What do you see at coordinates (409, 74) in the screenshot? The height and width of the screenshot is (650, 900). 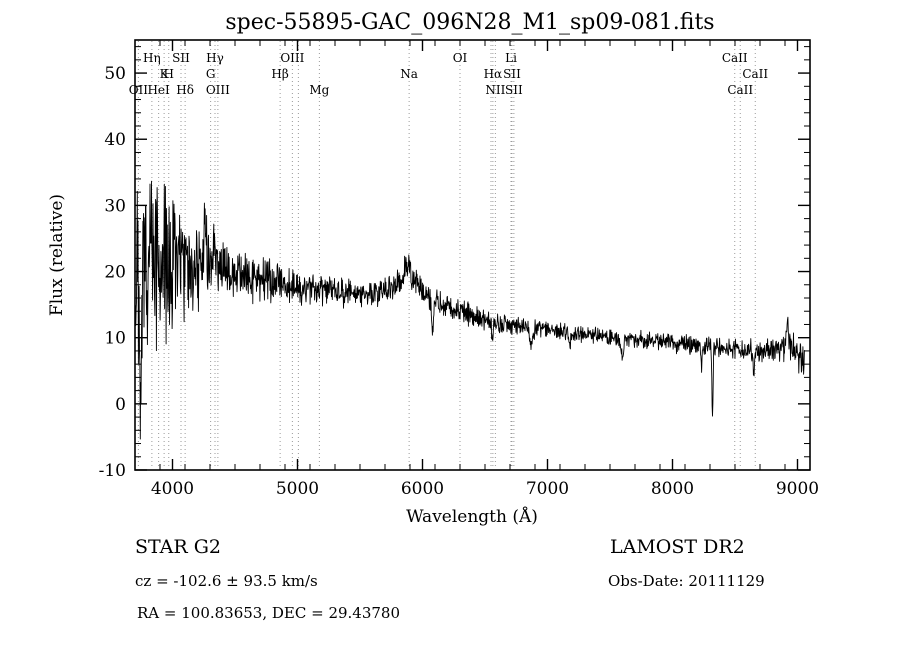 I see `spectral-line-label: Na` at bounding box center [409, 74].